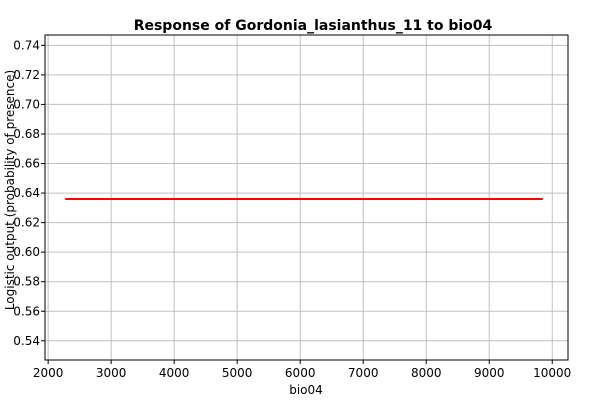 The width and height of the screenshot is (600, 405). Describe the element at coordinates (363, 373) in the screenshot. I see `x-tick-label: 7000` at that location.